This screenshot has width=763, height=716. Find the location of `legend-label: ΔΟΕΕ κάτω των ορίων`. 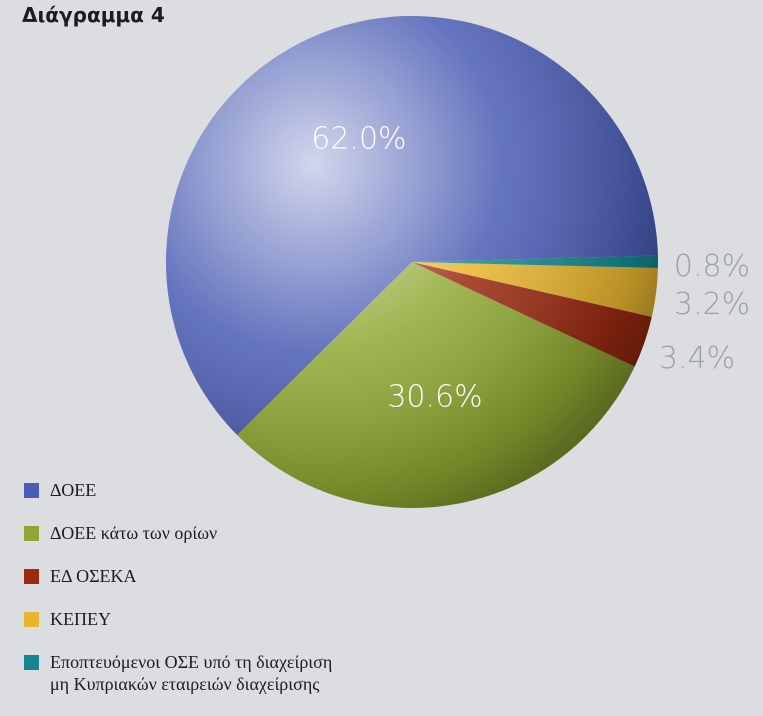

legend-label: ΔΟΕΕ κάτω των ορίων is located at coordinates (134, 533).